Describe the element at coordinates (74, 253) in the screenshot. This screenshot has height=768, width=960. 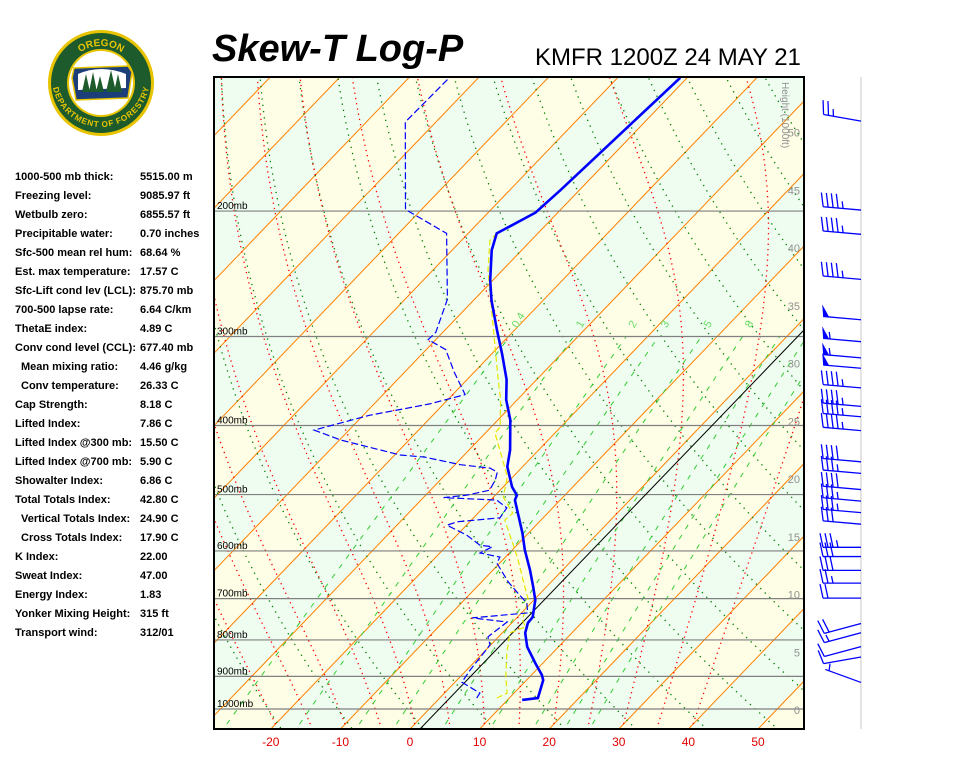
I see `stat-label: Sfc-500 mean rel hum:` at that location.